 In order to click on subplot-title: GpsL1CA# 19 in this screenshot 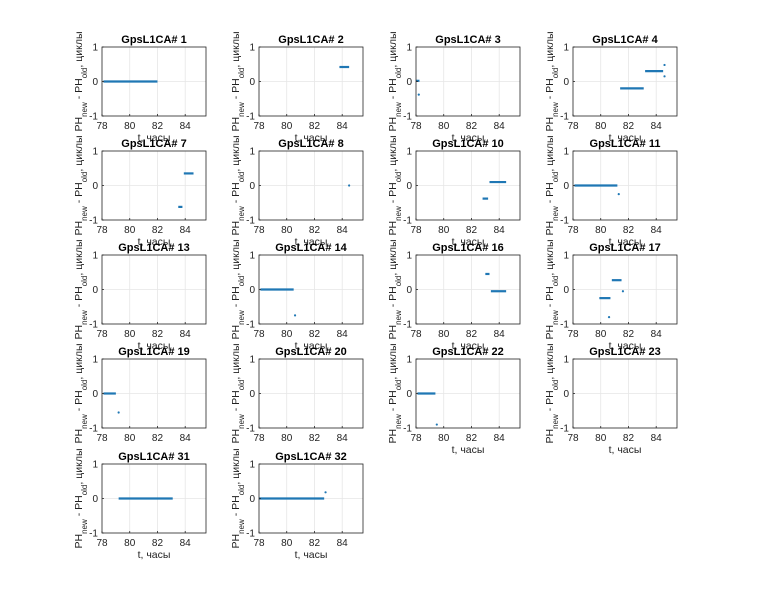, I will do `click(154, 352)`.